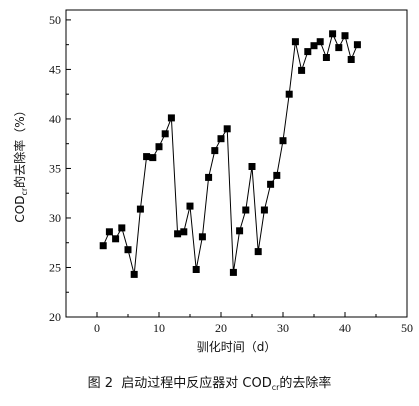  What do you see at coordinates (55, 119) in the screenshot?
I see `y-tick-label: 40` at bounding box center [55, 119].